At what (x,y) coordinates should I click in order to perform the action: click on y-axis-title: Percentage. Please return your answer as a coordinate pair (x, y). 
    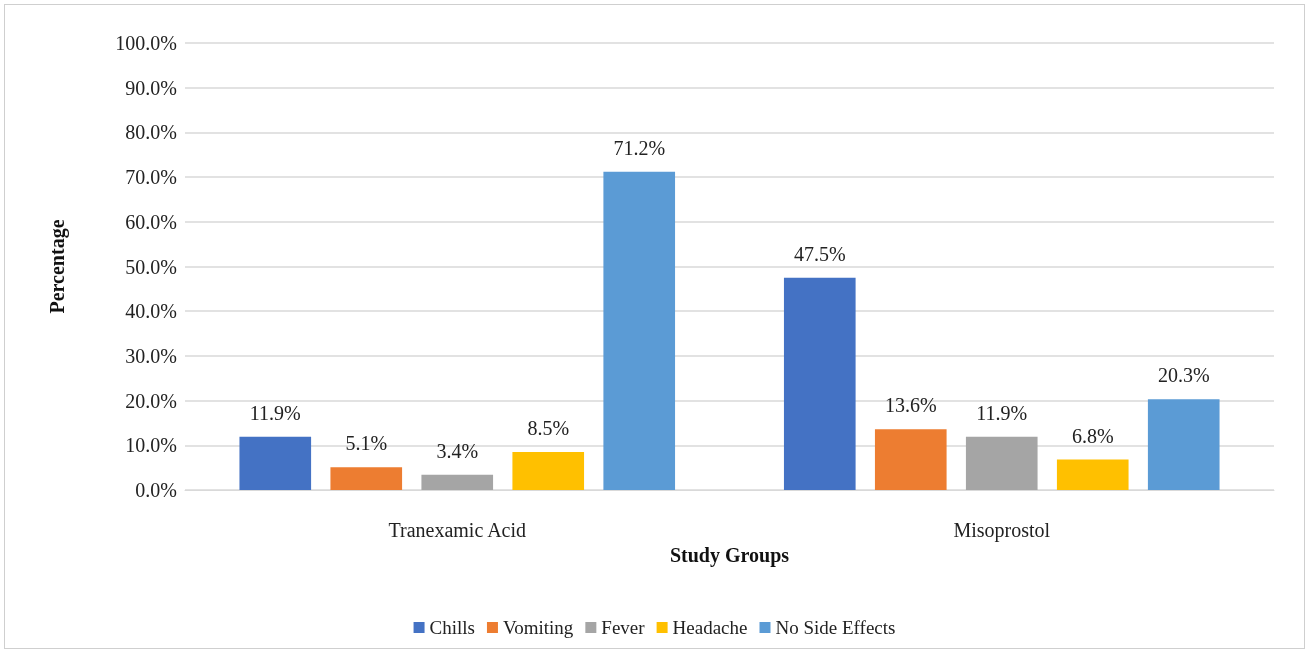
    Looking at the image, I should click on (57, 266).